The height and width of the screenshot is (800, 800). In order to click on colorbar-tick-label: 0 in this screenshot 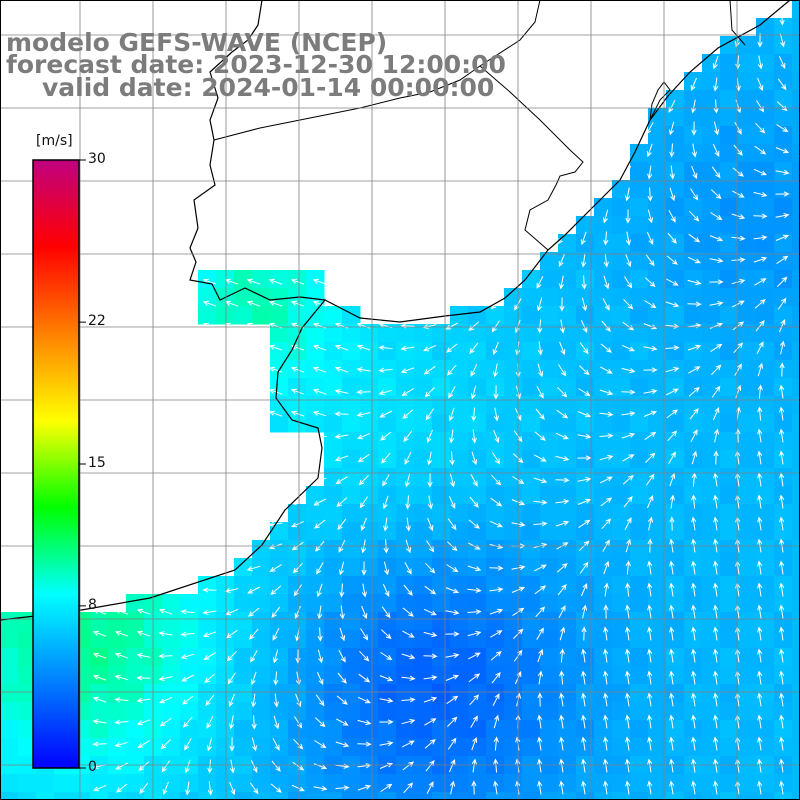, I will do `click(92, 767)`.